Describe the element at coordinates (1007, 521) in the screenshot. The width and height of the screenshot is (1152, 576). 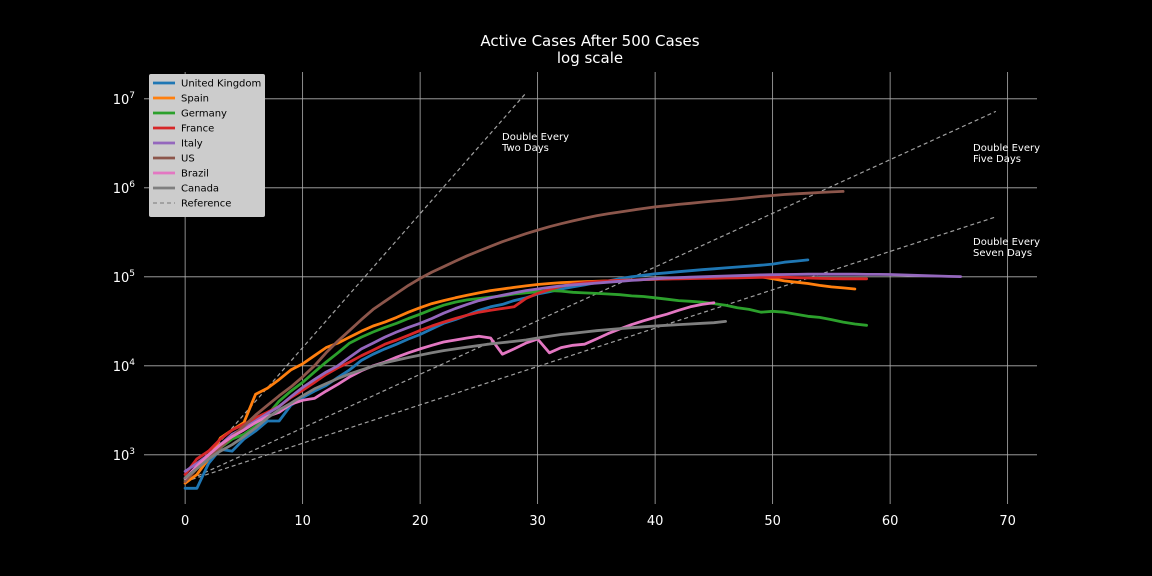
I see `x-tick-label: 70` at that location.